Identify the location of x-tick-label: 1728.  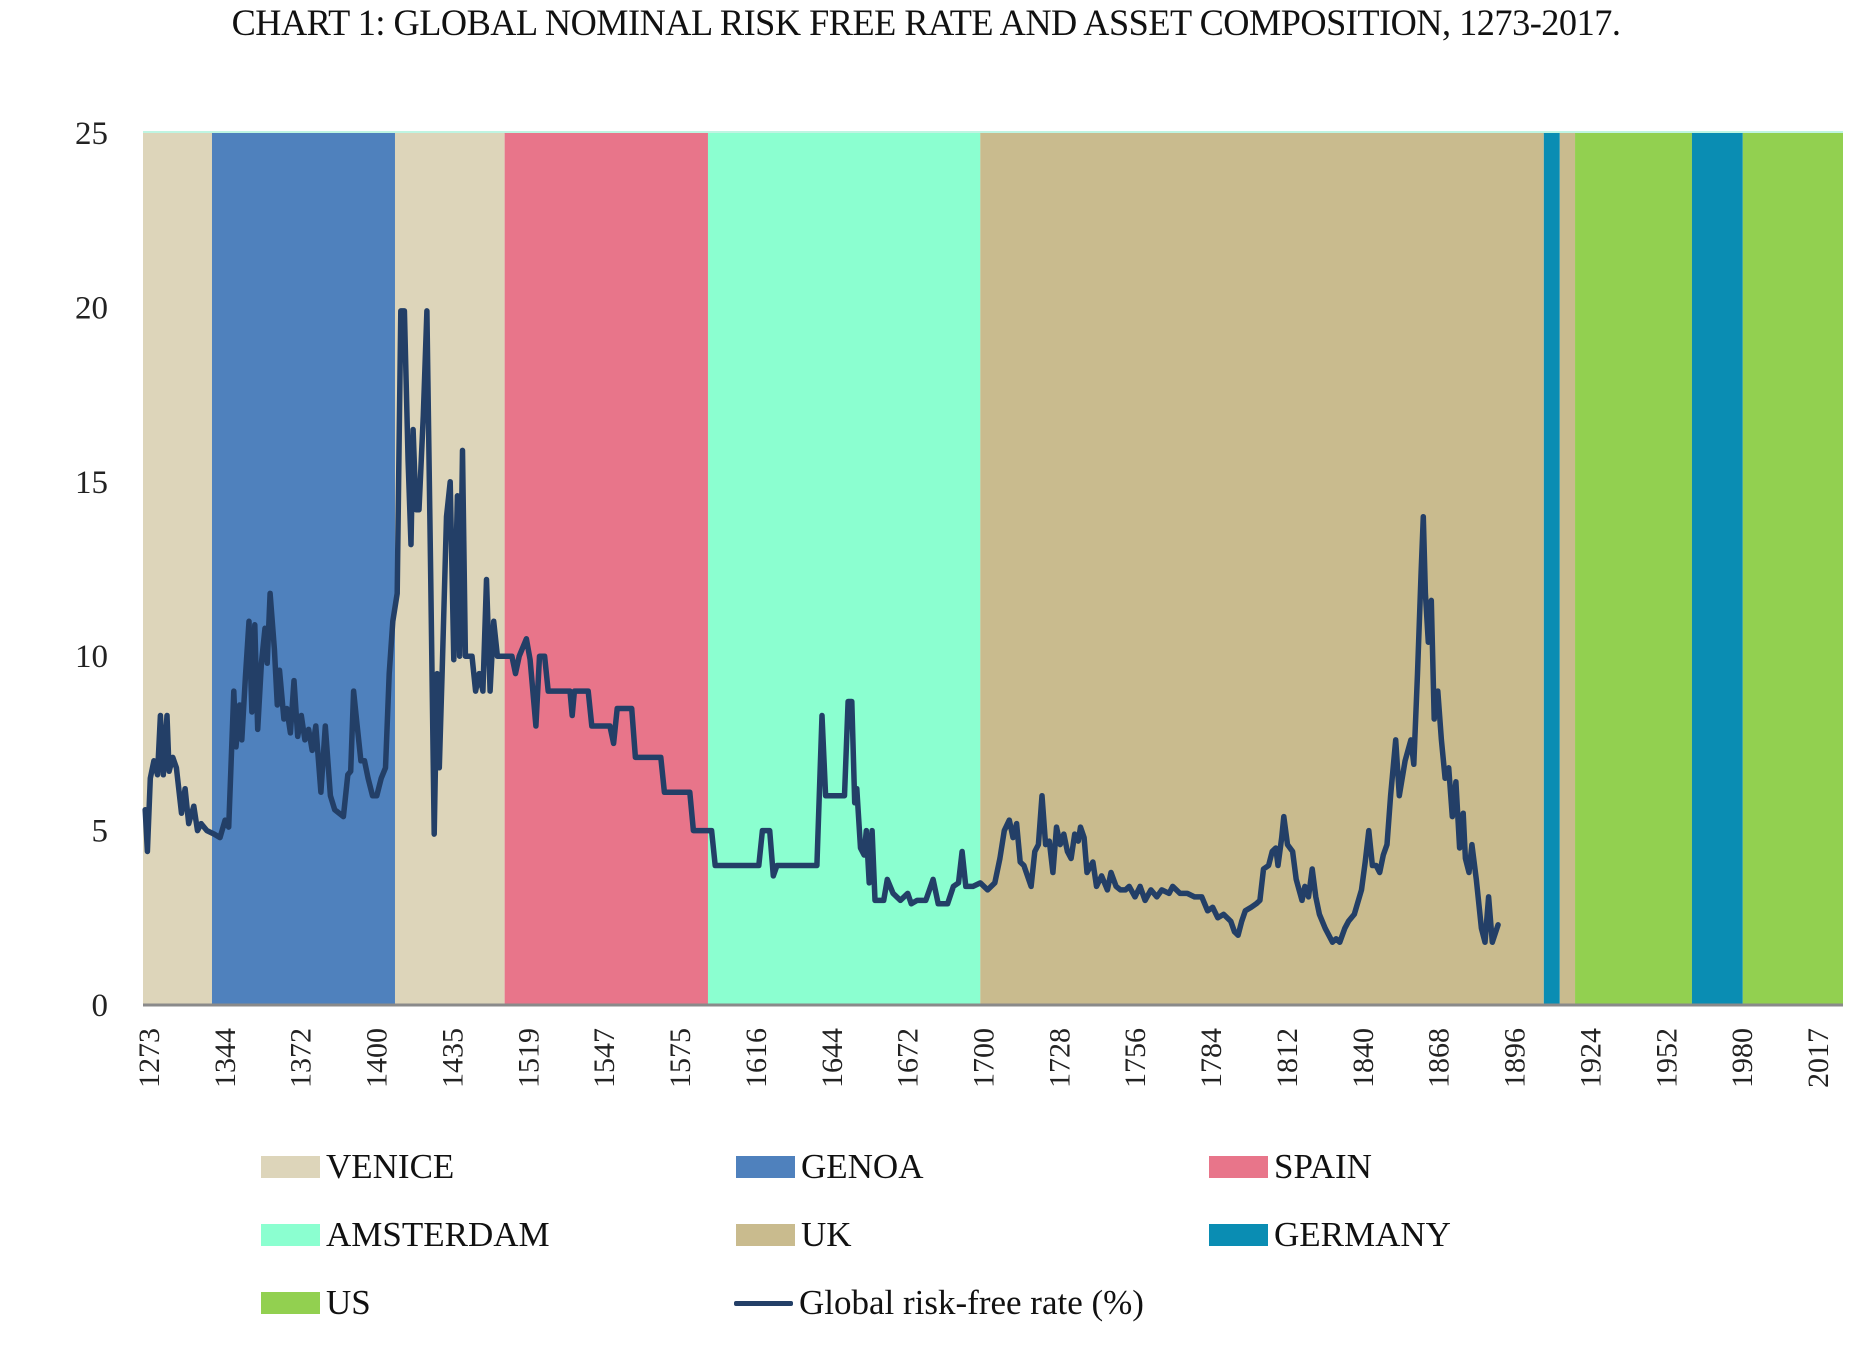
(1059, 1058).